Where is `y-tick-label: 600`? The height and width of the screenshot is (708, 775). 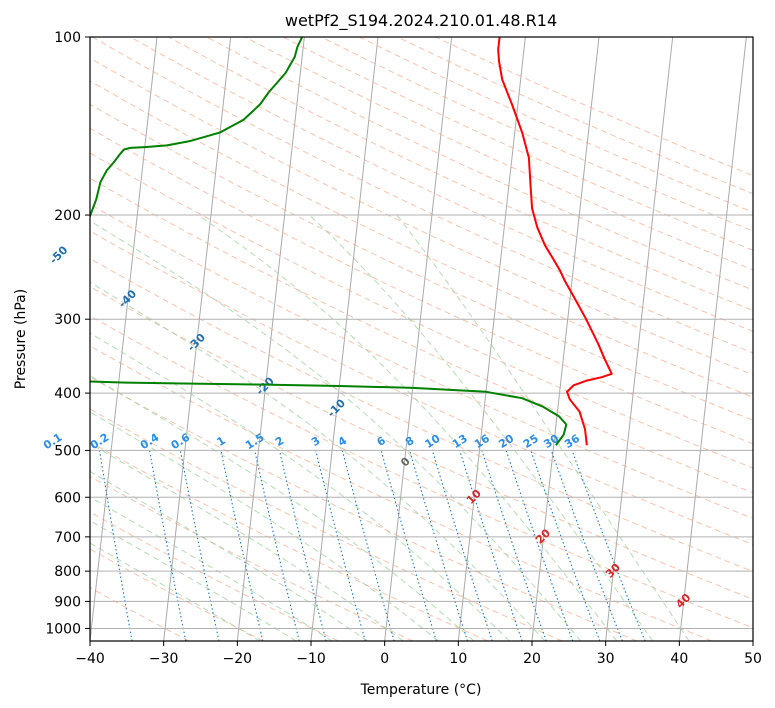 y-tick-label: 600 is located at coordinates (67, 498).